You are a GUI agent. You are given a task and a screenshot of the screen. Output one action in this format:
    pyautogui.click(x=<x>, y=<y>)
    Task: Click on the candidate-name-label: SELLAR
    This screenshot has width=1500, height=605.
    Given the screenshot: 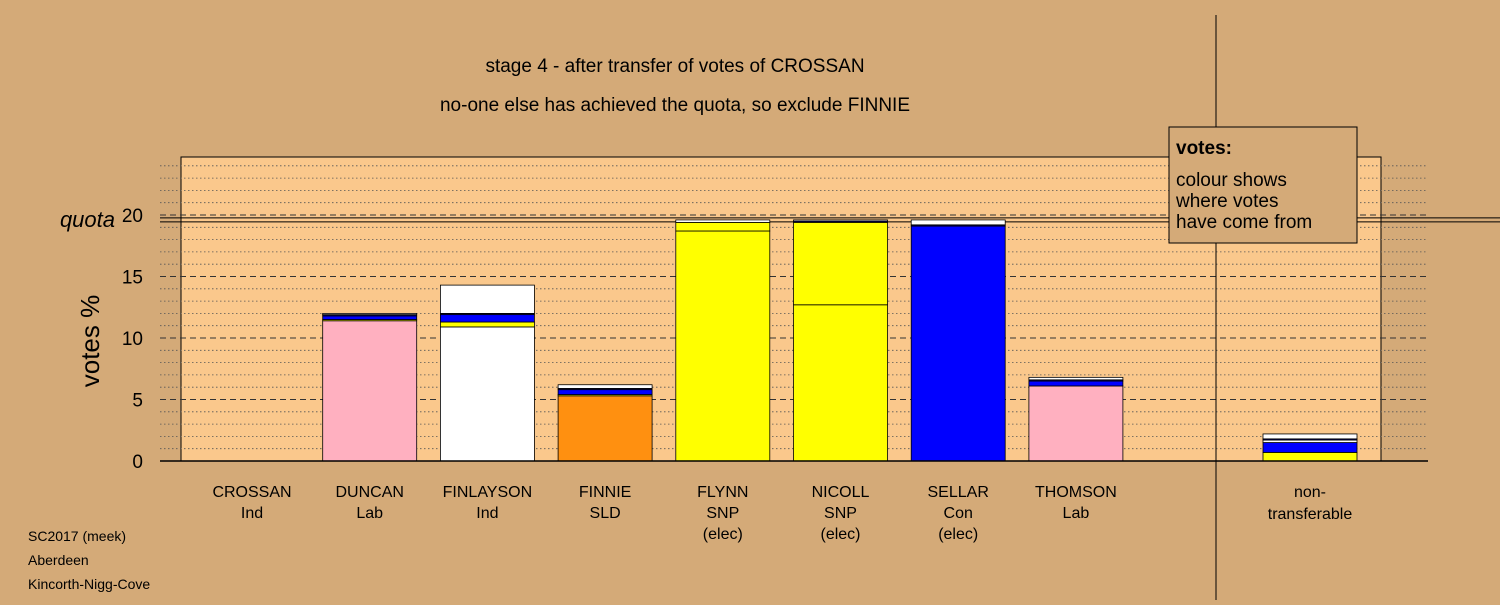 What is the action you would take?
    pyautogui.click(x=958, y=492)
    